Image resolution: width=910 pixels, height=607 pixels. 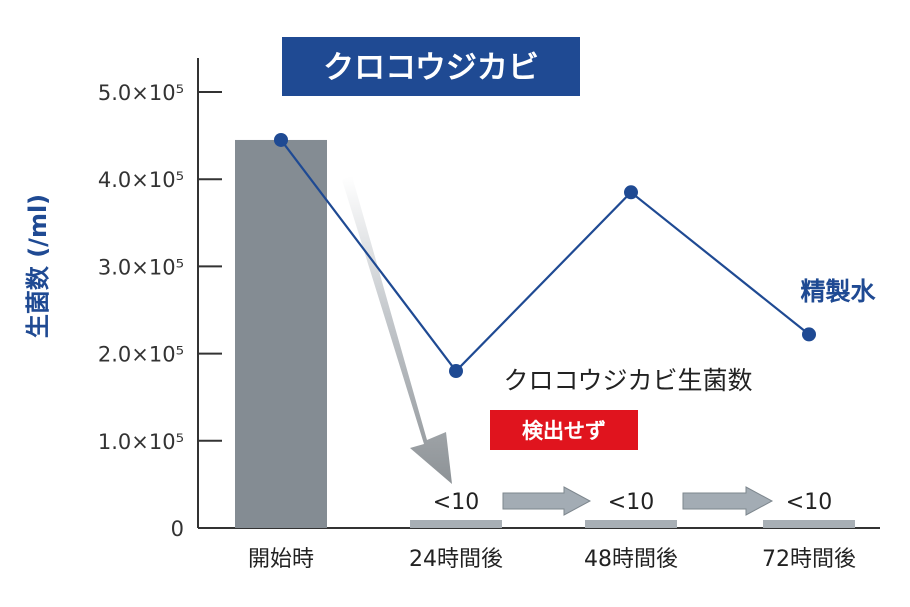 I want to click on line-series-name: 精製水, so click(x=838, y=291).